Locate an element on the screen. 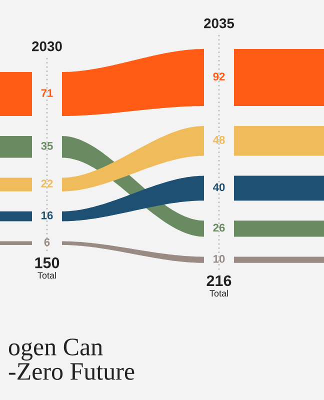  data-label: 16 is located at coordinates (47, 215).